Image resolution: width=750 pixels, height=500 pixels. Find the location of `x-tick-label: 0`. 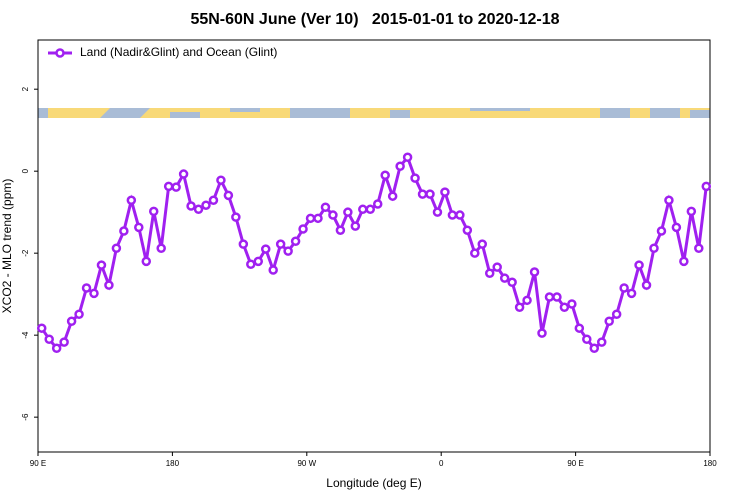

x-tick-label: 0 is located at coordinates (441, 463).